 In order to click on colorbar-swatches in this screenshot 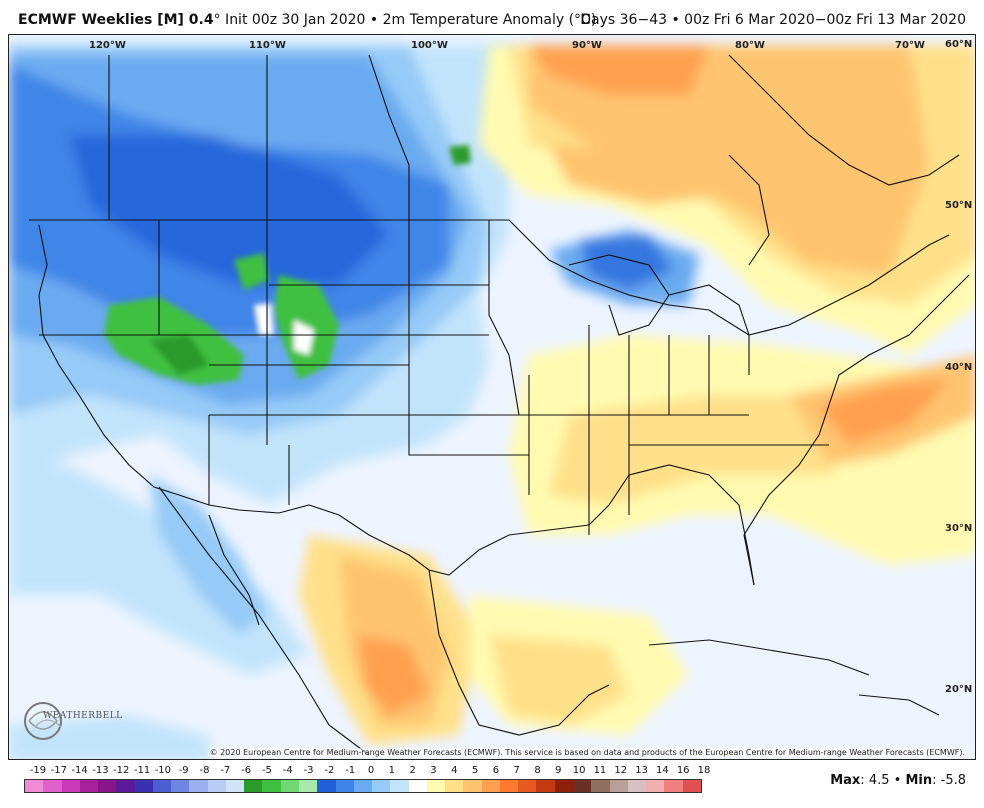, I will do `click(363, 786)`.